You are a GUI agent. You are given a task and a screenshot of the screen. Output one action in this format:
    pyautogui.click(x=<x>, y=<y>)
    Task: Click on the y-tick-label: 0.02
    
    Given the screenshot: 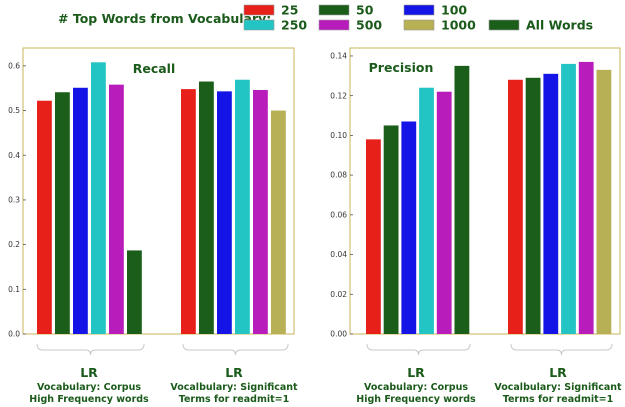 What is the action you would take?
    pyautogui.click(x=338, y=294)
    